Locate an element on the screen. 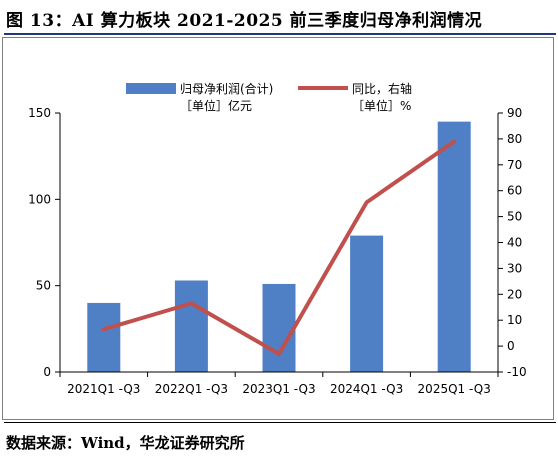 This screenshot has height=469, width=558. right-tick-label: 60 is located at coordinates (514, 191).